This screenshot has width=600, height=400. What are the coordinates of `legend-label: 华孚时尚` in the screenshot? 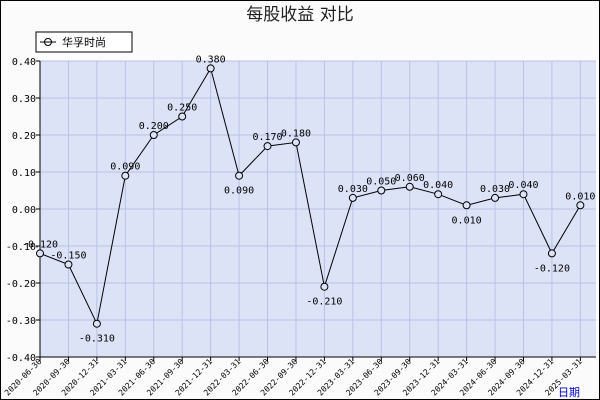 It's located at (84, 42).